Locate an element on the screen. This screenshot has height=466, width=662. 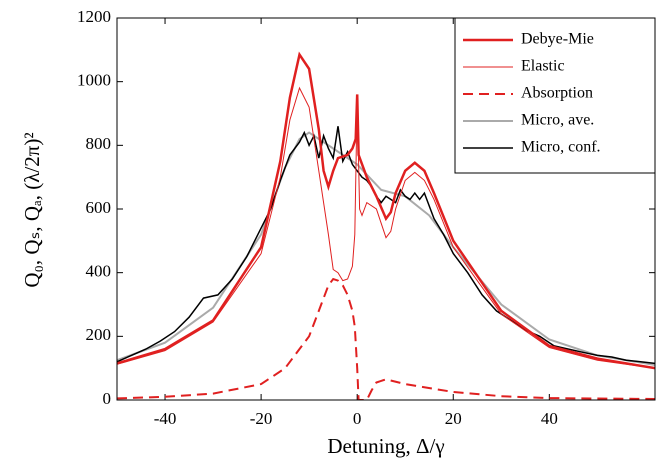
legend-label: Elastic is located at coordinates (543, 66).